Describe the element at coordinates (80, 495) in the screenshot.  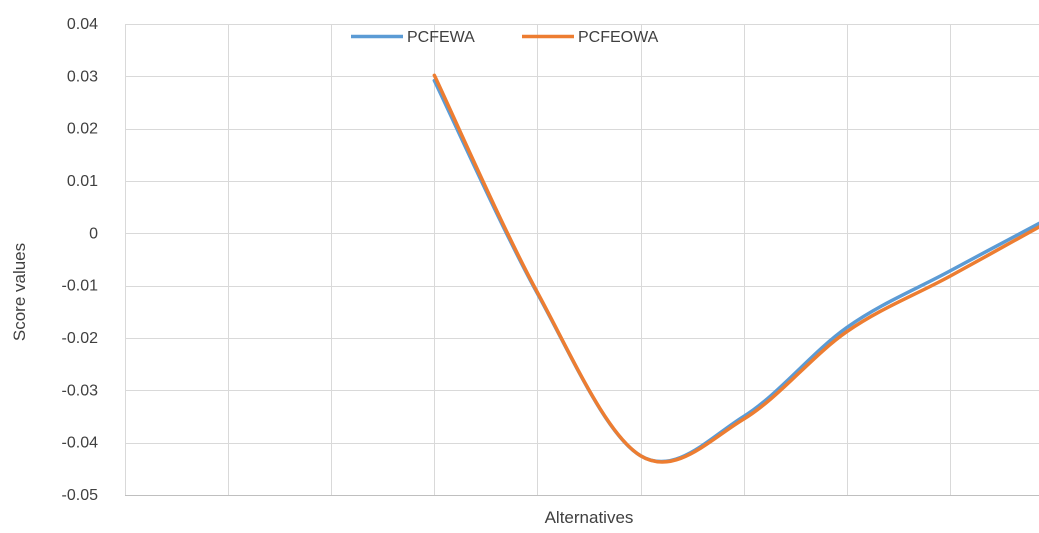
I see `y-tick-label: -0.05` at that location.